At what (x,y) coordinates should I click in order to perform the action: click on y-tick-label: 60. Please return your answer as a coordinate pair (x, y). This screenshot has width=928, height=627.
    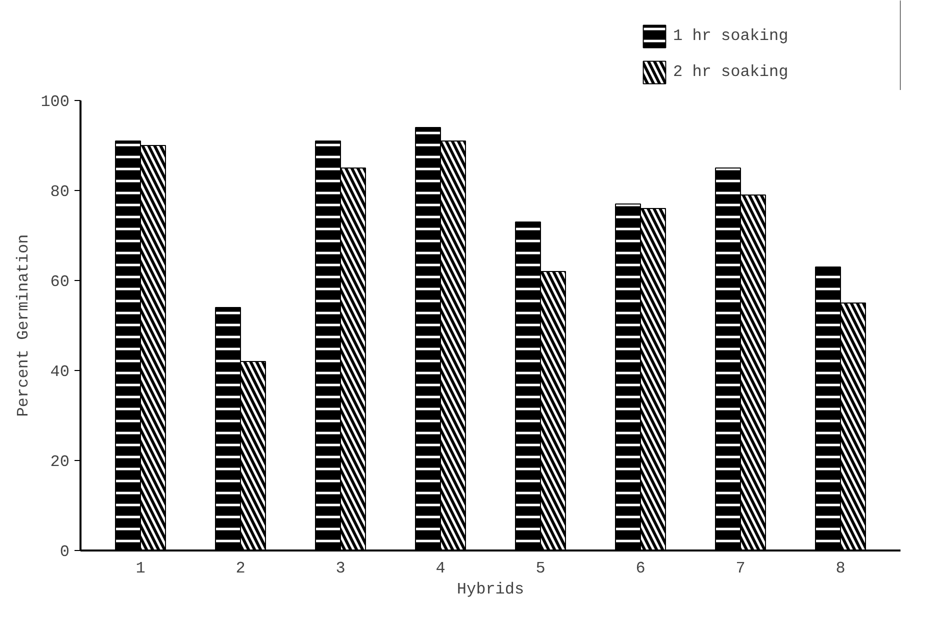
    Looking at the image, I should click on (60, 282).